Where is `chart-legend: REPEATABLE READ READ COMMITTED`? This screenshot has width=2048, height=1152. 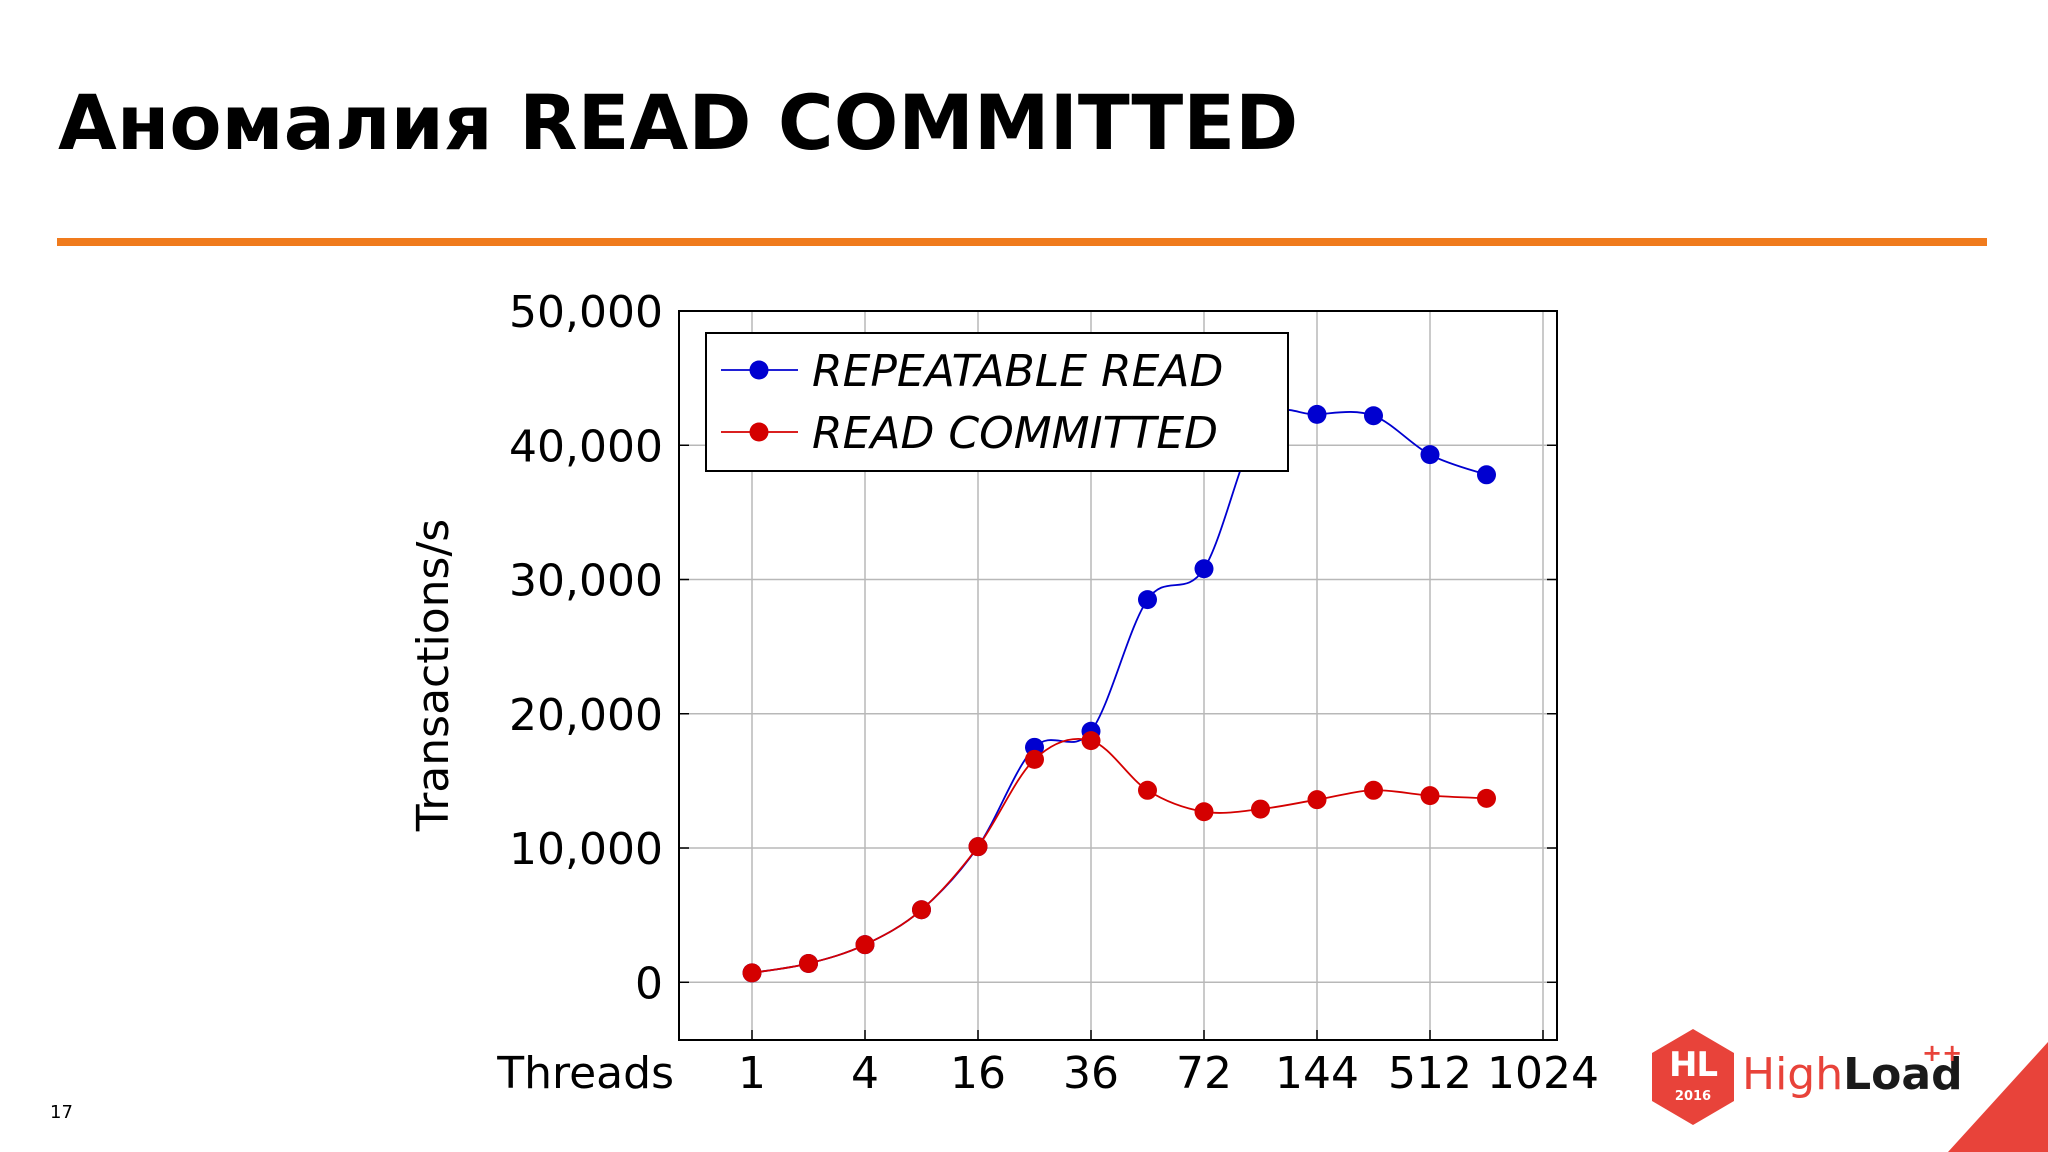 chart-legend: REPEATABLE READ READ COMMITTED is located at coordinates (997, 402).